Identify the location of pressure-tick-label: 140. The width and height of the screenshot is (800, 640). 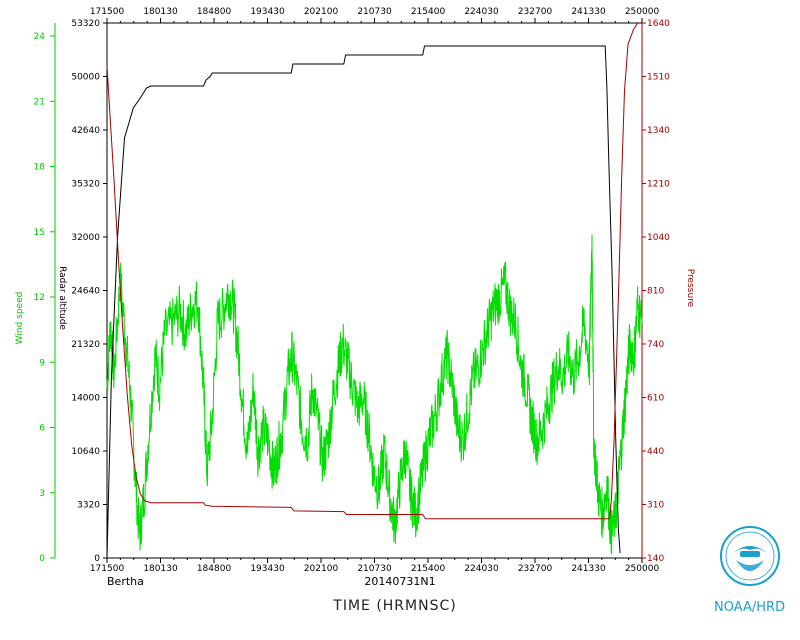
(655, 559).